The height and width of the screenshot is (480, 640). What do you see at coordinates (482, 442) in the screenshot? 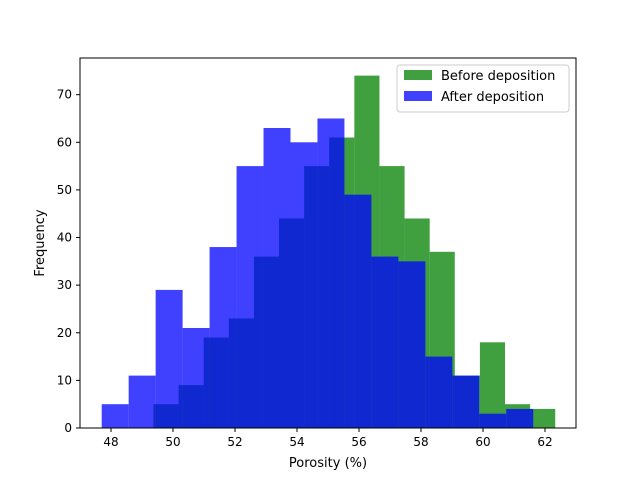
I see `x-tick-label: 60` at bounding box center [482, 442].